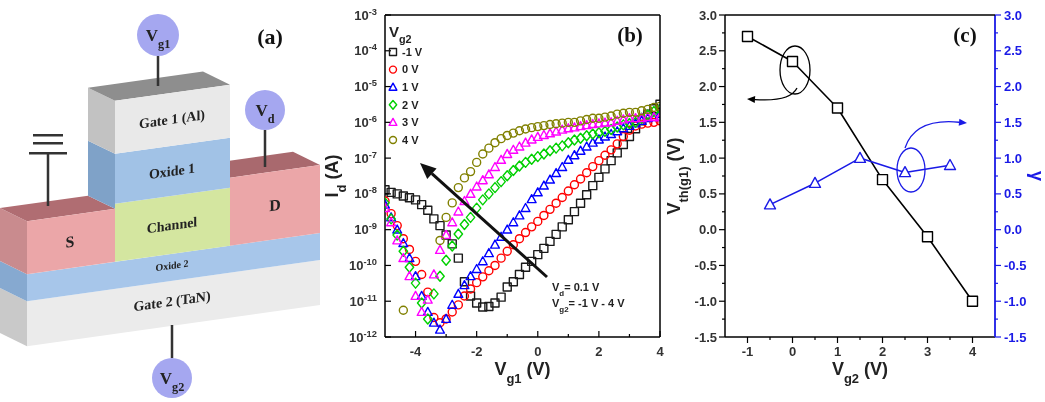  Describe the element at coordinates (416, 351) in the screenshot. I see `x-tick-label: -4` at that location.